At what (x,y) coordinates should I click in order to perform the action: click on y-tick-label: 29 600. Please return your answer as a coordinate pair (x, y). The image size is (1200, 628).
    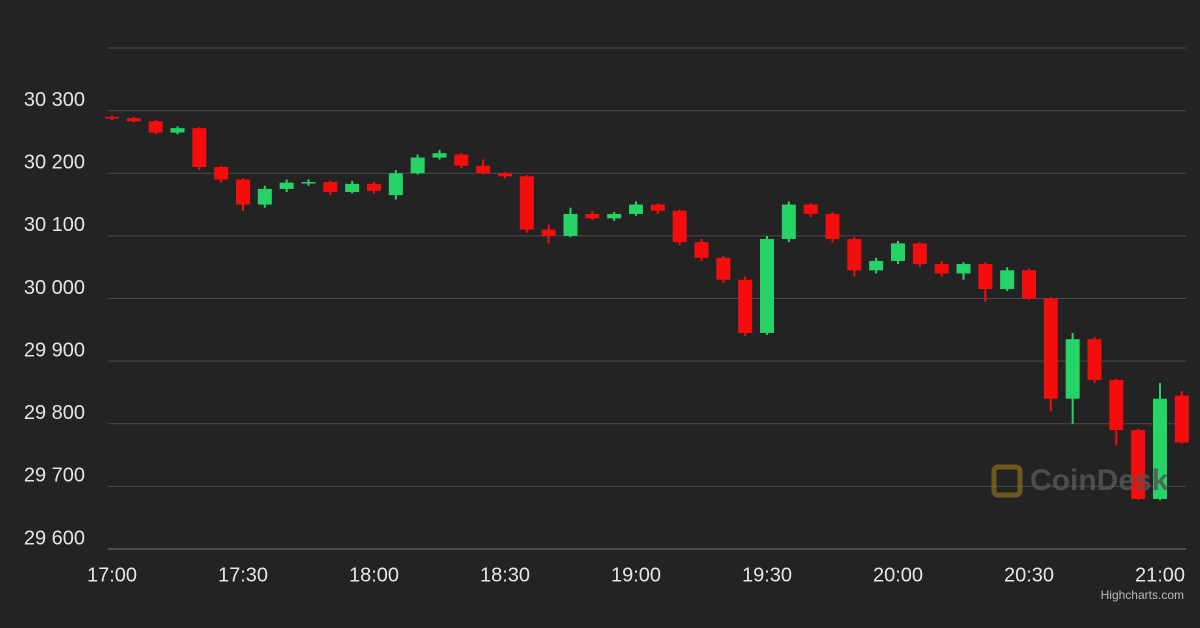
    Looking at the image, I should click on (54, 538).